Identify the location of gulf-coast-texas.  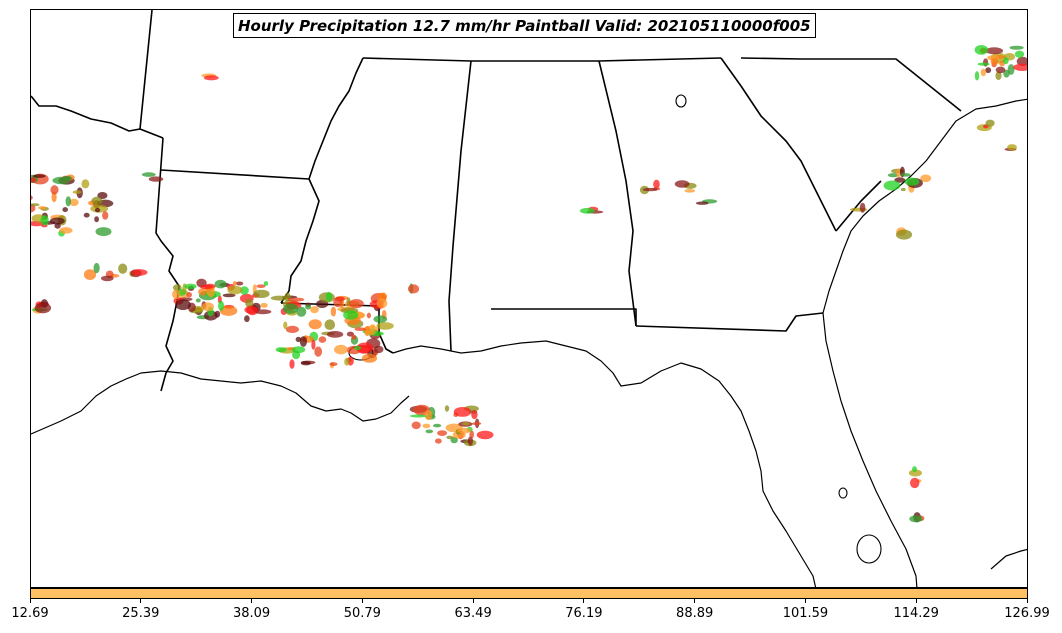
(220, 402).